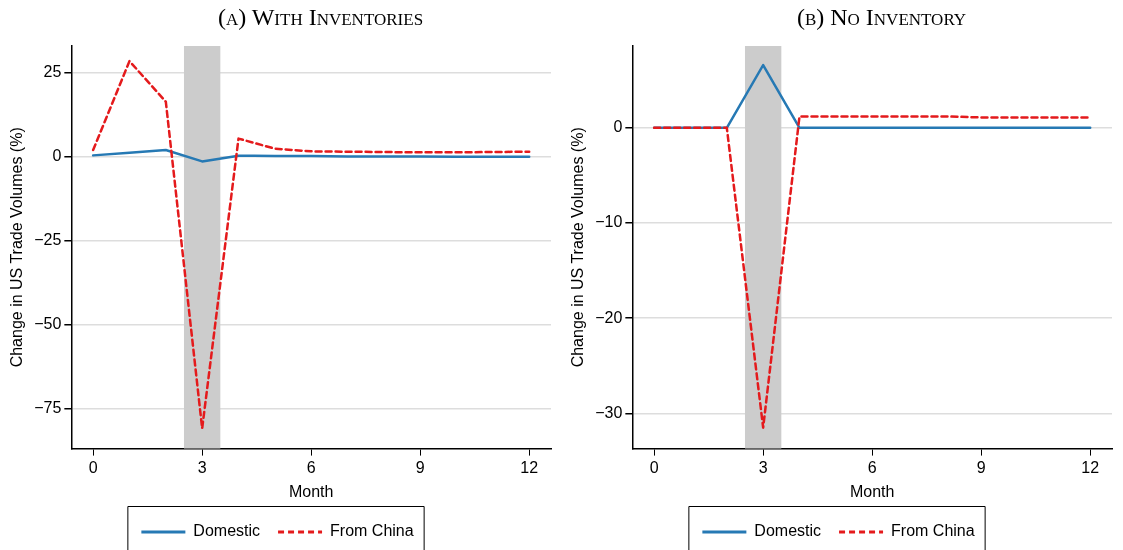 The width and height of the screenshot is (1123, 550). What do you see at coordinates (609, 222) in the screenshot?
I see `y-tick-label: −10` at bounding box center [609, 222].